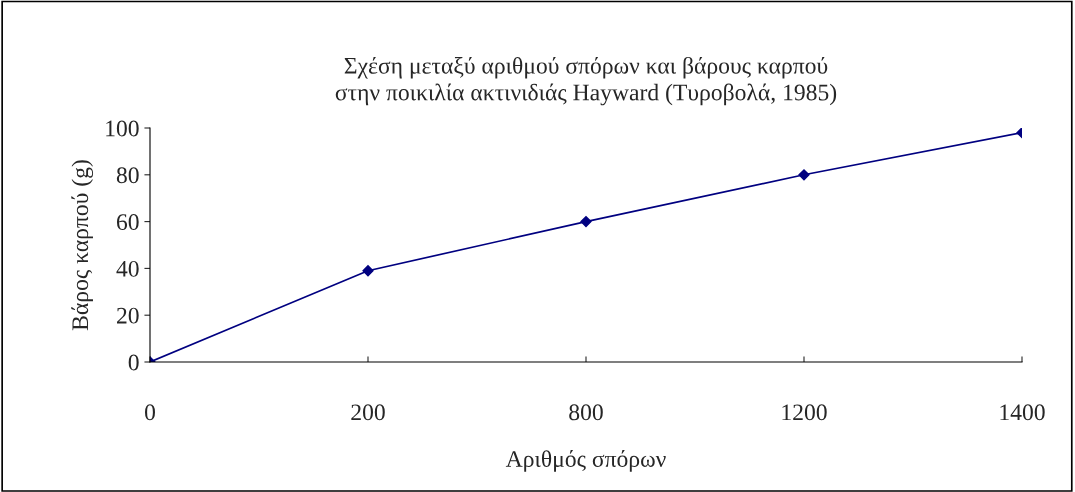 Image resolution: width=1075 pixels, height=492 pixels. I want to click on y-tick-label: 80, so click(127, 175).